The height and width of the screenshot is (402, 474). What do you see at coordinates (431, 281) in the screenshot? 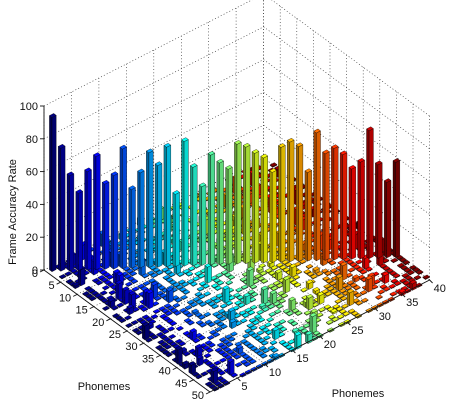
I see `x-tick-mark` at bounding box center [431, 281].